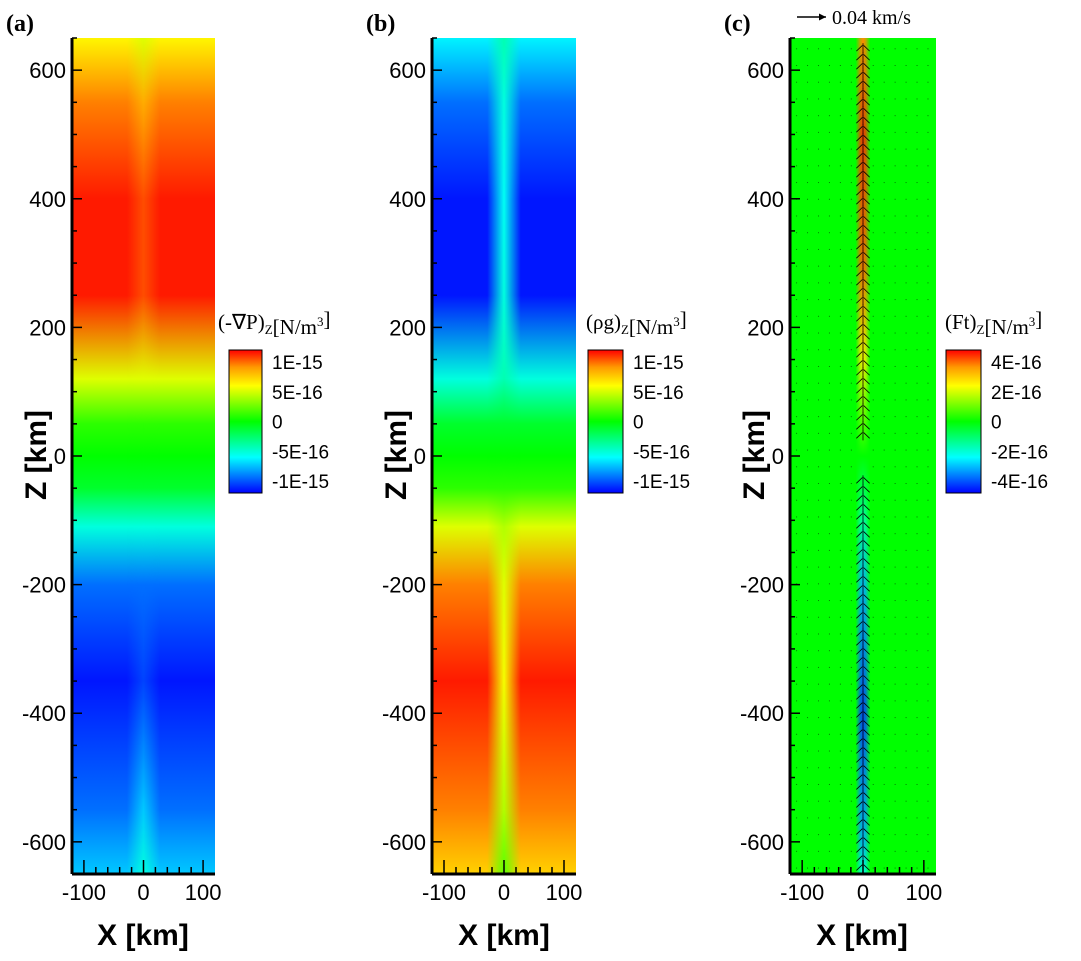 This screenshot has height=961, width=1081. Describe the element at coordinates (1016, 393) in the screenshot. I see `colorbar-tick-label: 2E-16` at that location.